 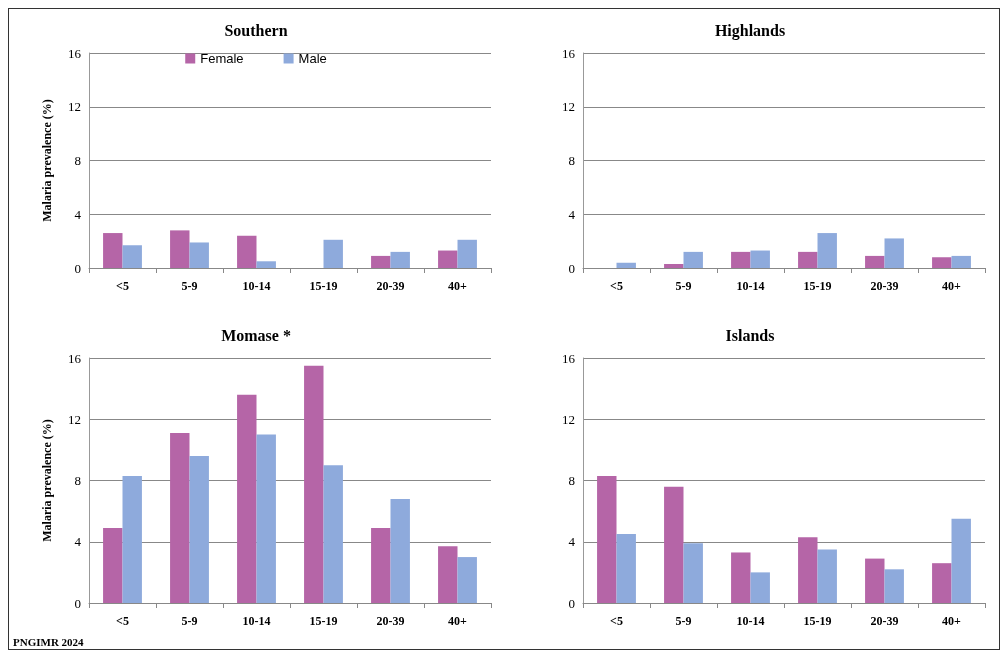 What do you see at coordinates (312, 58) in the screenshot?
I see `legend-label: Male` at bounding box center [312, 58].